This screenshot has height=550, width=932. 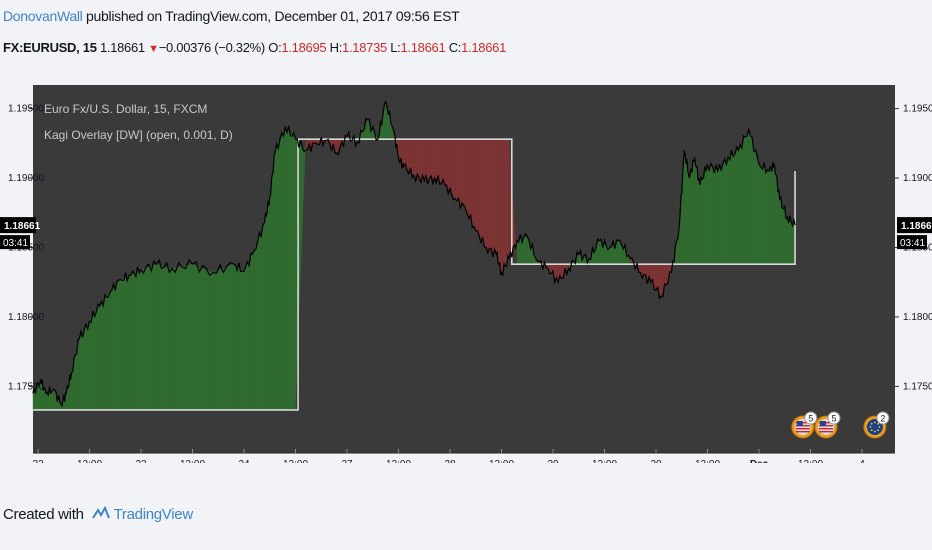 I want to click on legend-instrument: Euro Fx/U.S. Dollar, 15, FXCM, so click(x=125, y=109).